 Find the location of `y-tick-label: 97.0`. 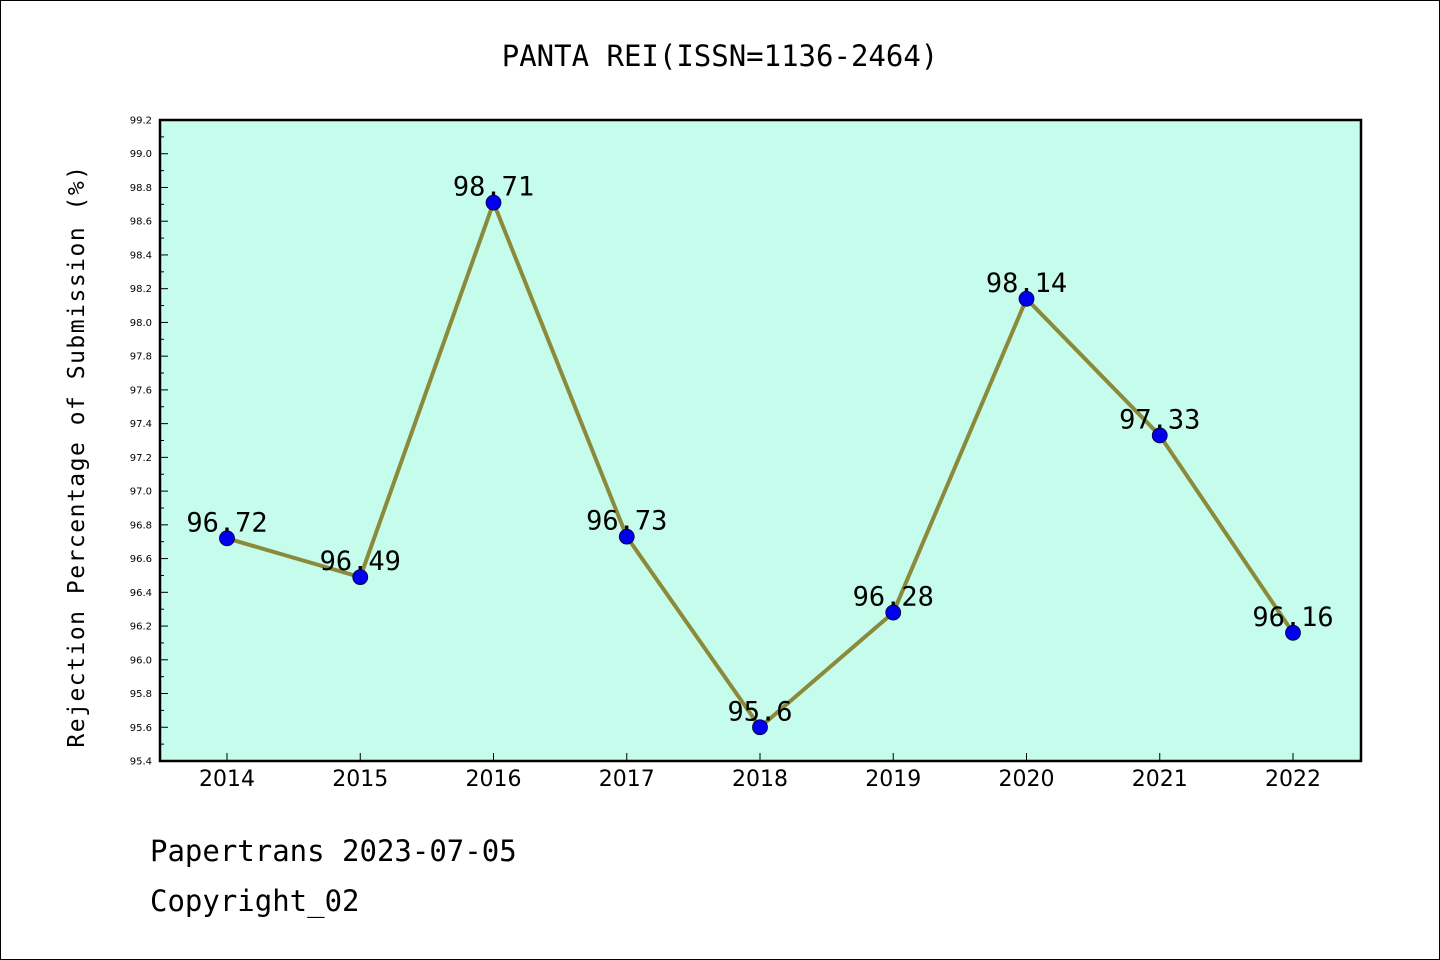

y-tick-label: 97.0 is located at coordinates (141, 492).